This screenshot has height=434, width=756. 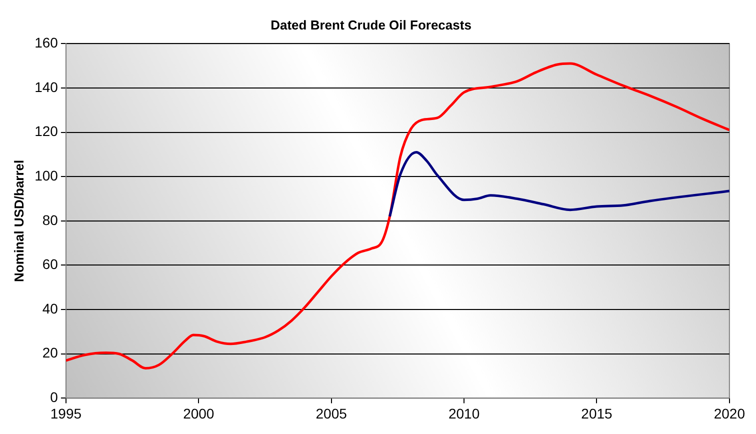 What do you see at coordinates (46, 86) in the screenshot?
I see `y-tick-label: 140` at bounding box center [46, 86].